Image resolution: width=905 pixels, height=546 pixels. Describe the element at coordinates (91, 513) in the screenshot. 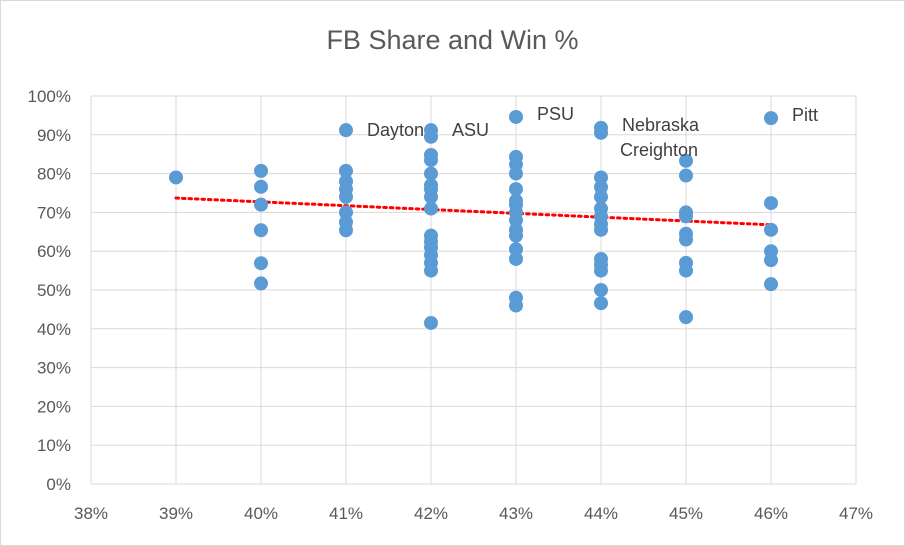

I see `x-tick-label: 38%` at that location.